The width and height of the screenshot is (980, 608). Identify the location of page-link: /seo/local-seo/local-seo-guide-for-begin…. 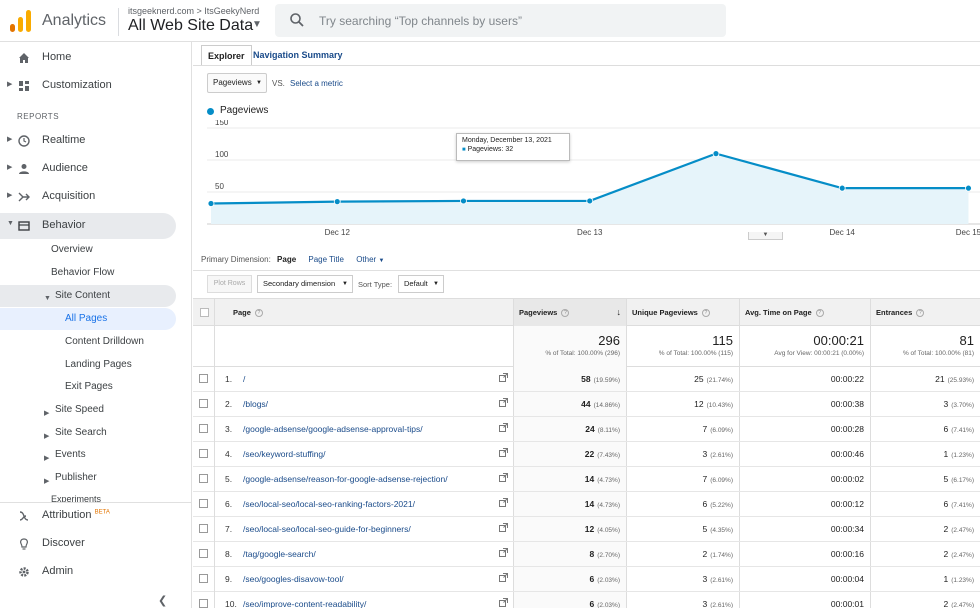
(327, 529).